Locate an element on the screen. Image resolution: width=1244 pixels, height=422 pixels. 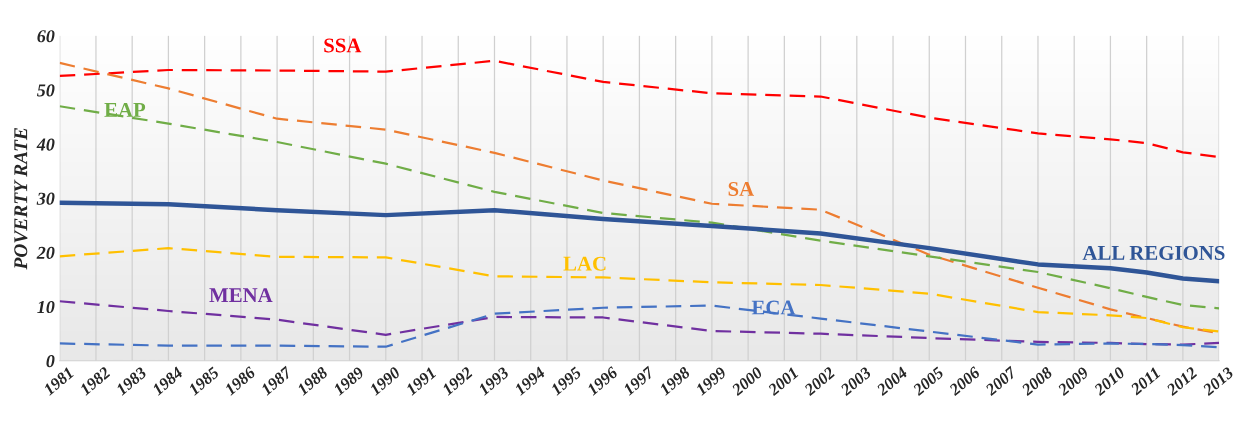
y-axis-title: POVERTY RATE is located at coordinates (21, 199).